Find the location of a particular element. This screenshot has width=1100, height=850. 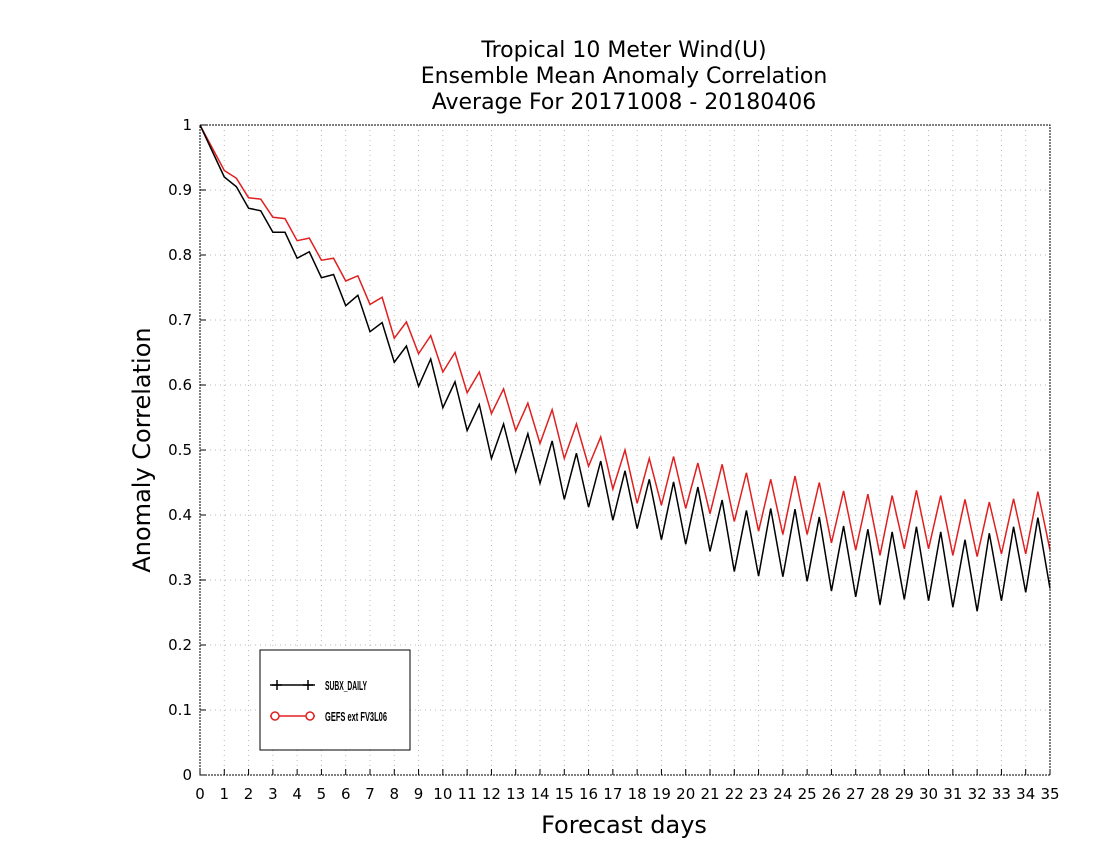

y-tick-label: 0.7 is located at coordinates (180, 320).